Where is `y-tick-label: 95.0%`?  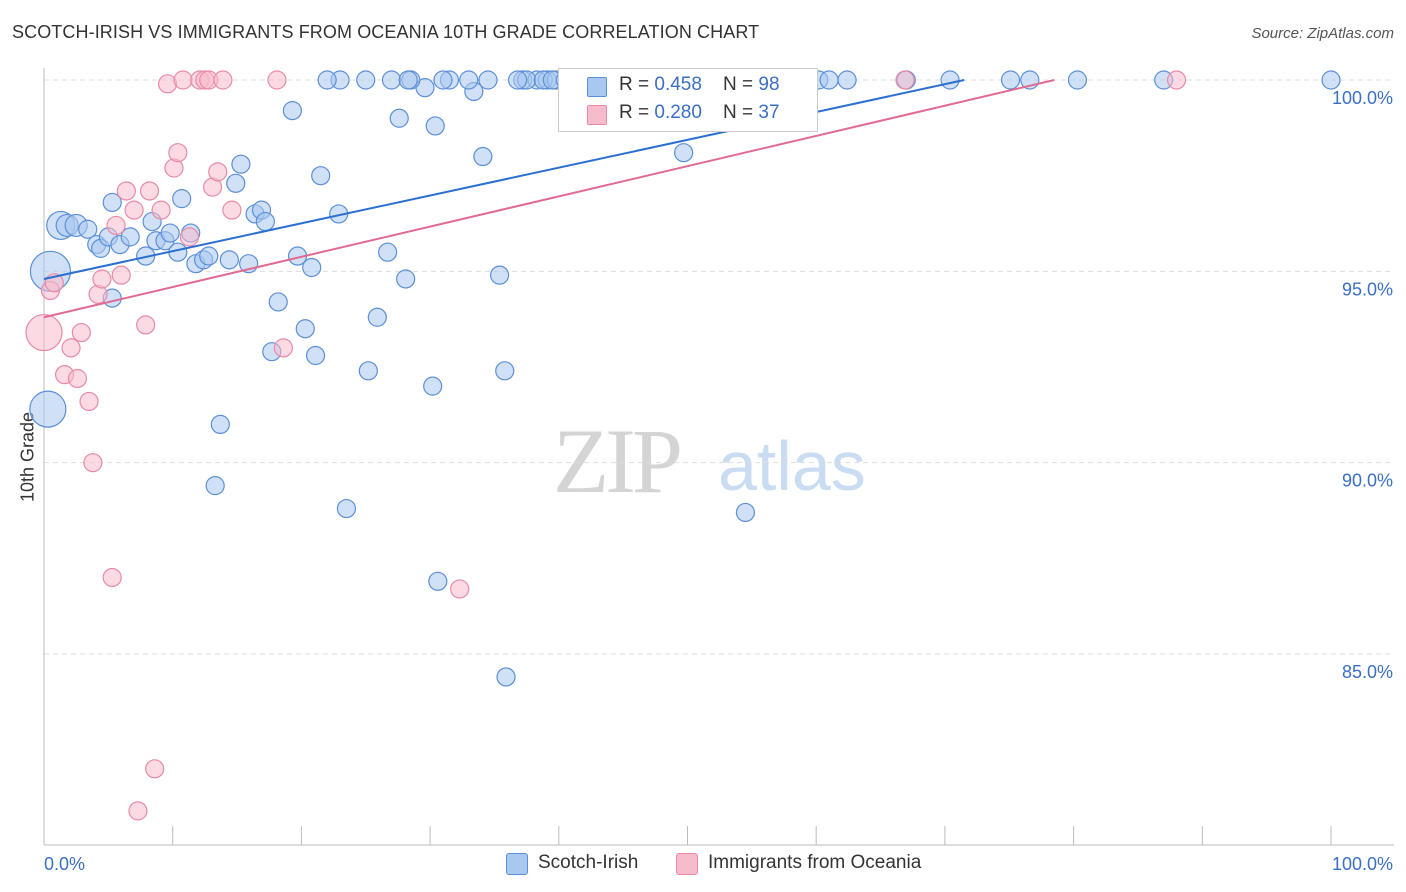
y-tick-label: 95.0% is located at coordinates (1367, 289).